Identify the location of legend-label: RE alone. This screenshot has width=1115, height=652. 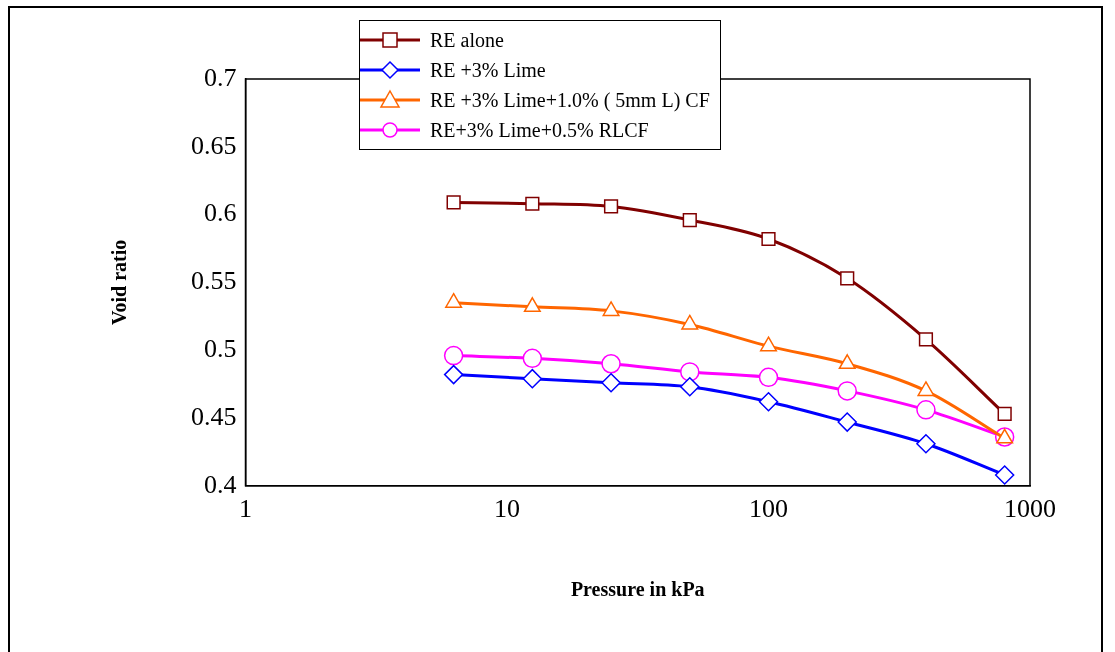
(467, 40).